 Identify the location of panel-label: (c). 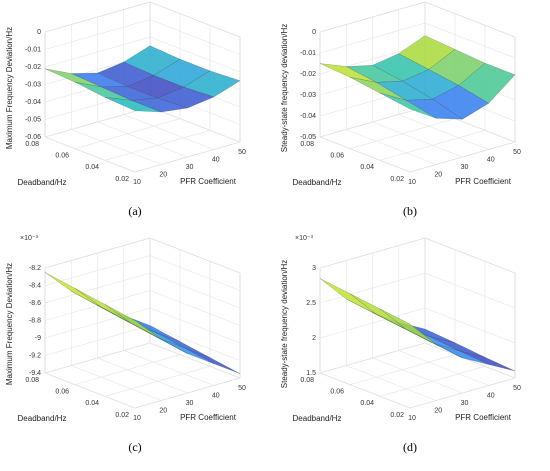
(134, 447).